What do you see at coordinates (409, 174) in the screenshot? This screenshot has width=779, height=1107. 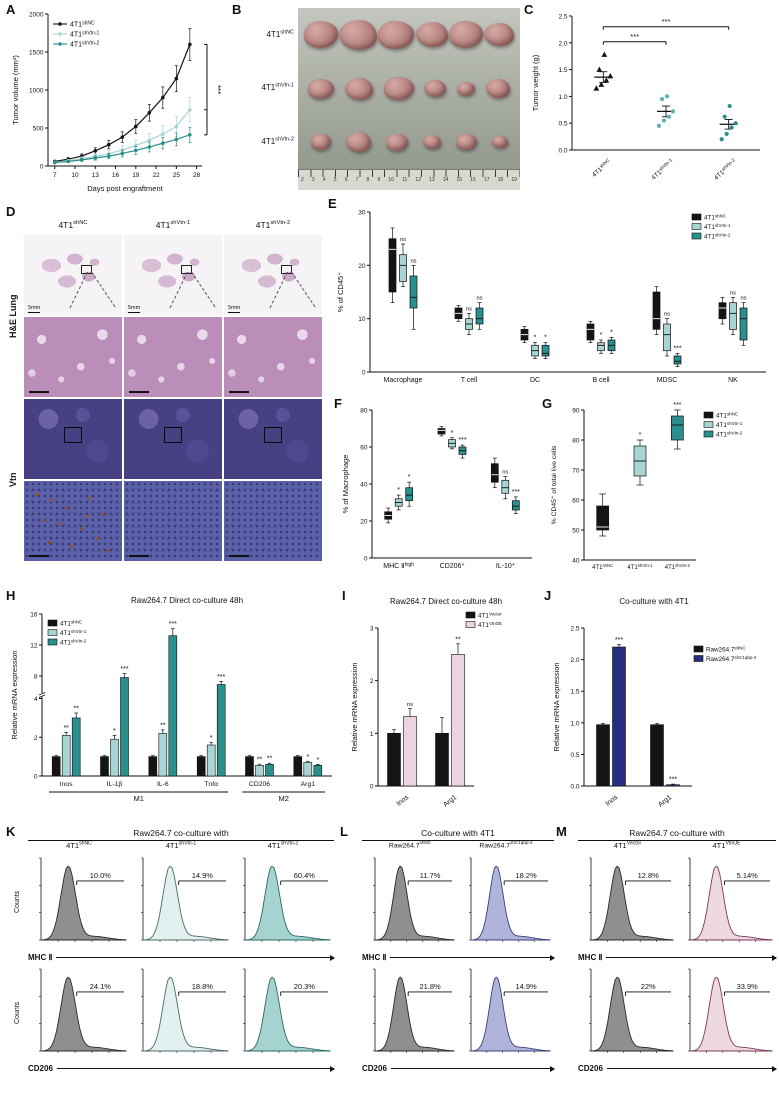 I see `ruler-ticks` at bounding box center [409, 174].